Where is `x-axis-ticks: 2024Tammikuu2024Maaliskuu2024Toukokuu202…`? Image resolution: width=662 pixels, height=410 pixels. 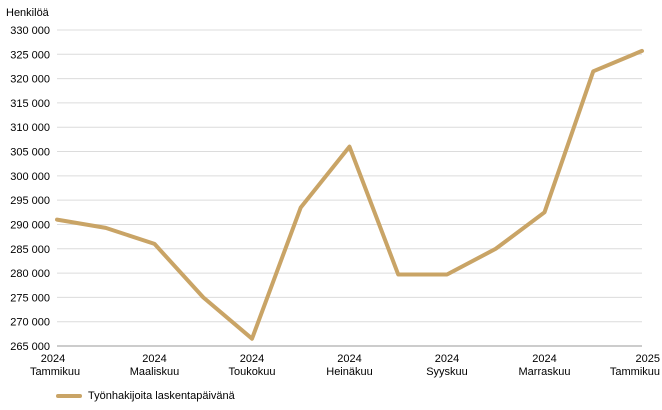 x-axis-ticks: 2024Tammikuu2024Maaliskuu2024Toukokuu202… is located at coordinates (345, 365).